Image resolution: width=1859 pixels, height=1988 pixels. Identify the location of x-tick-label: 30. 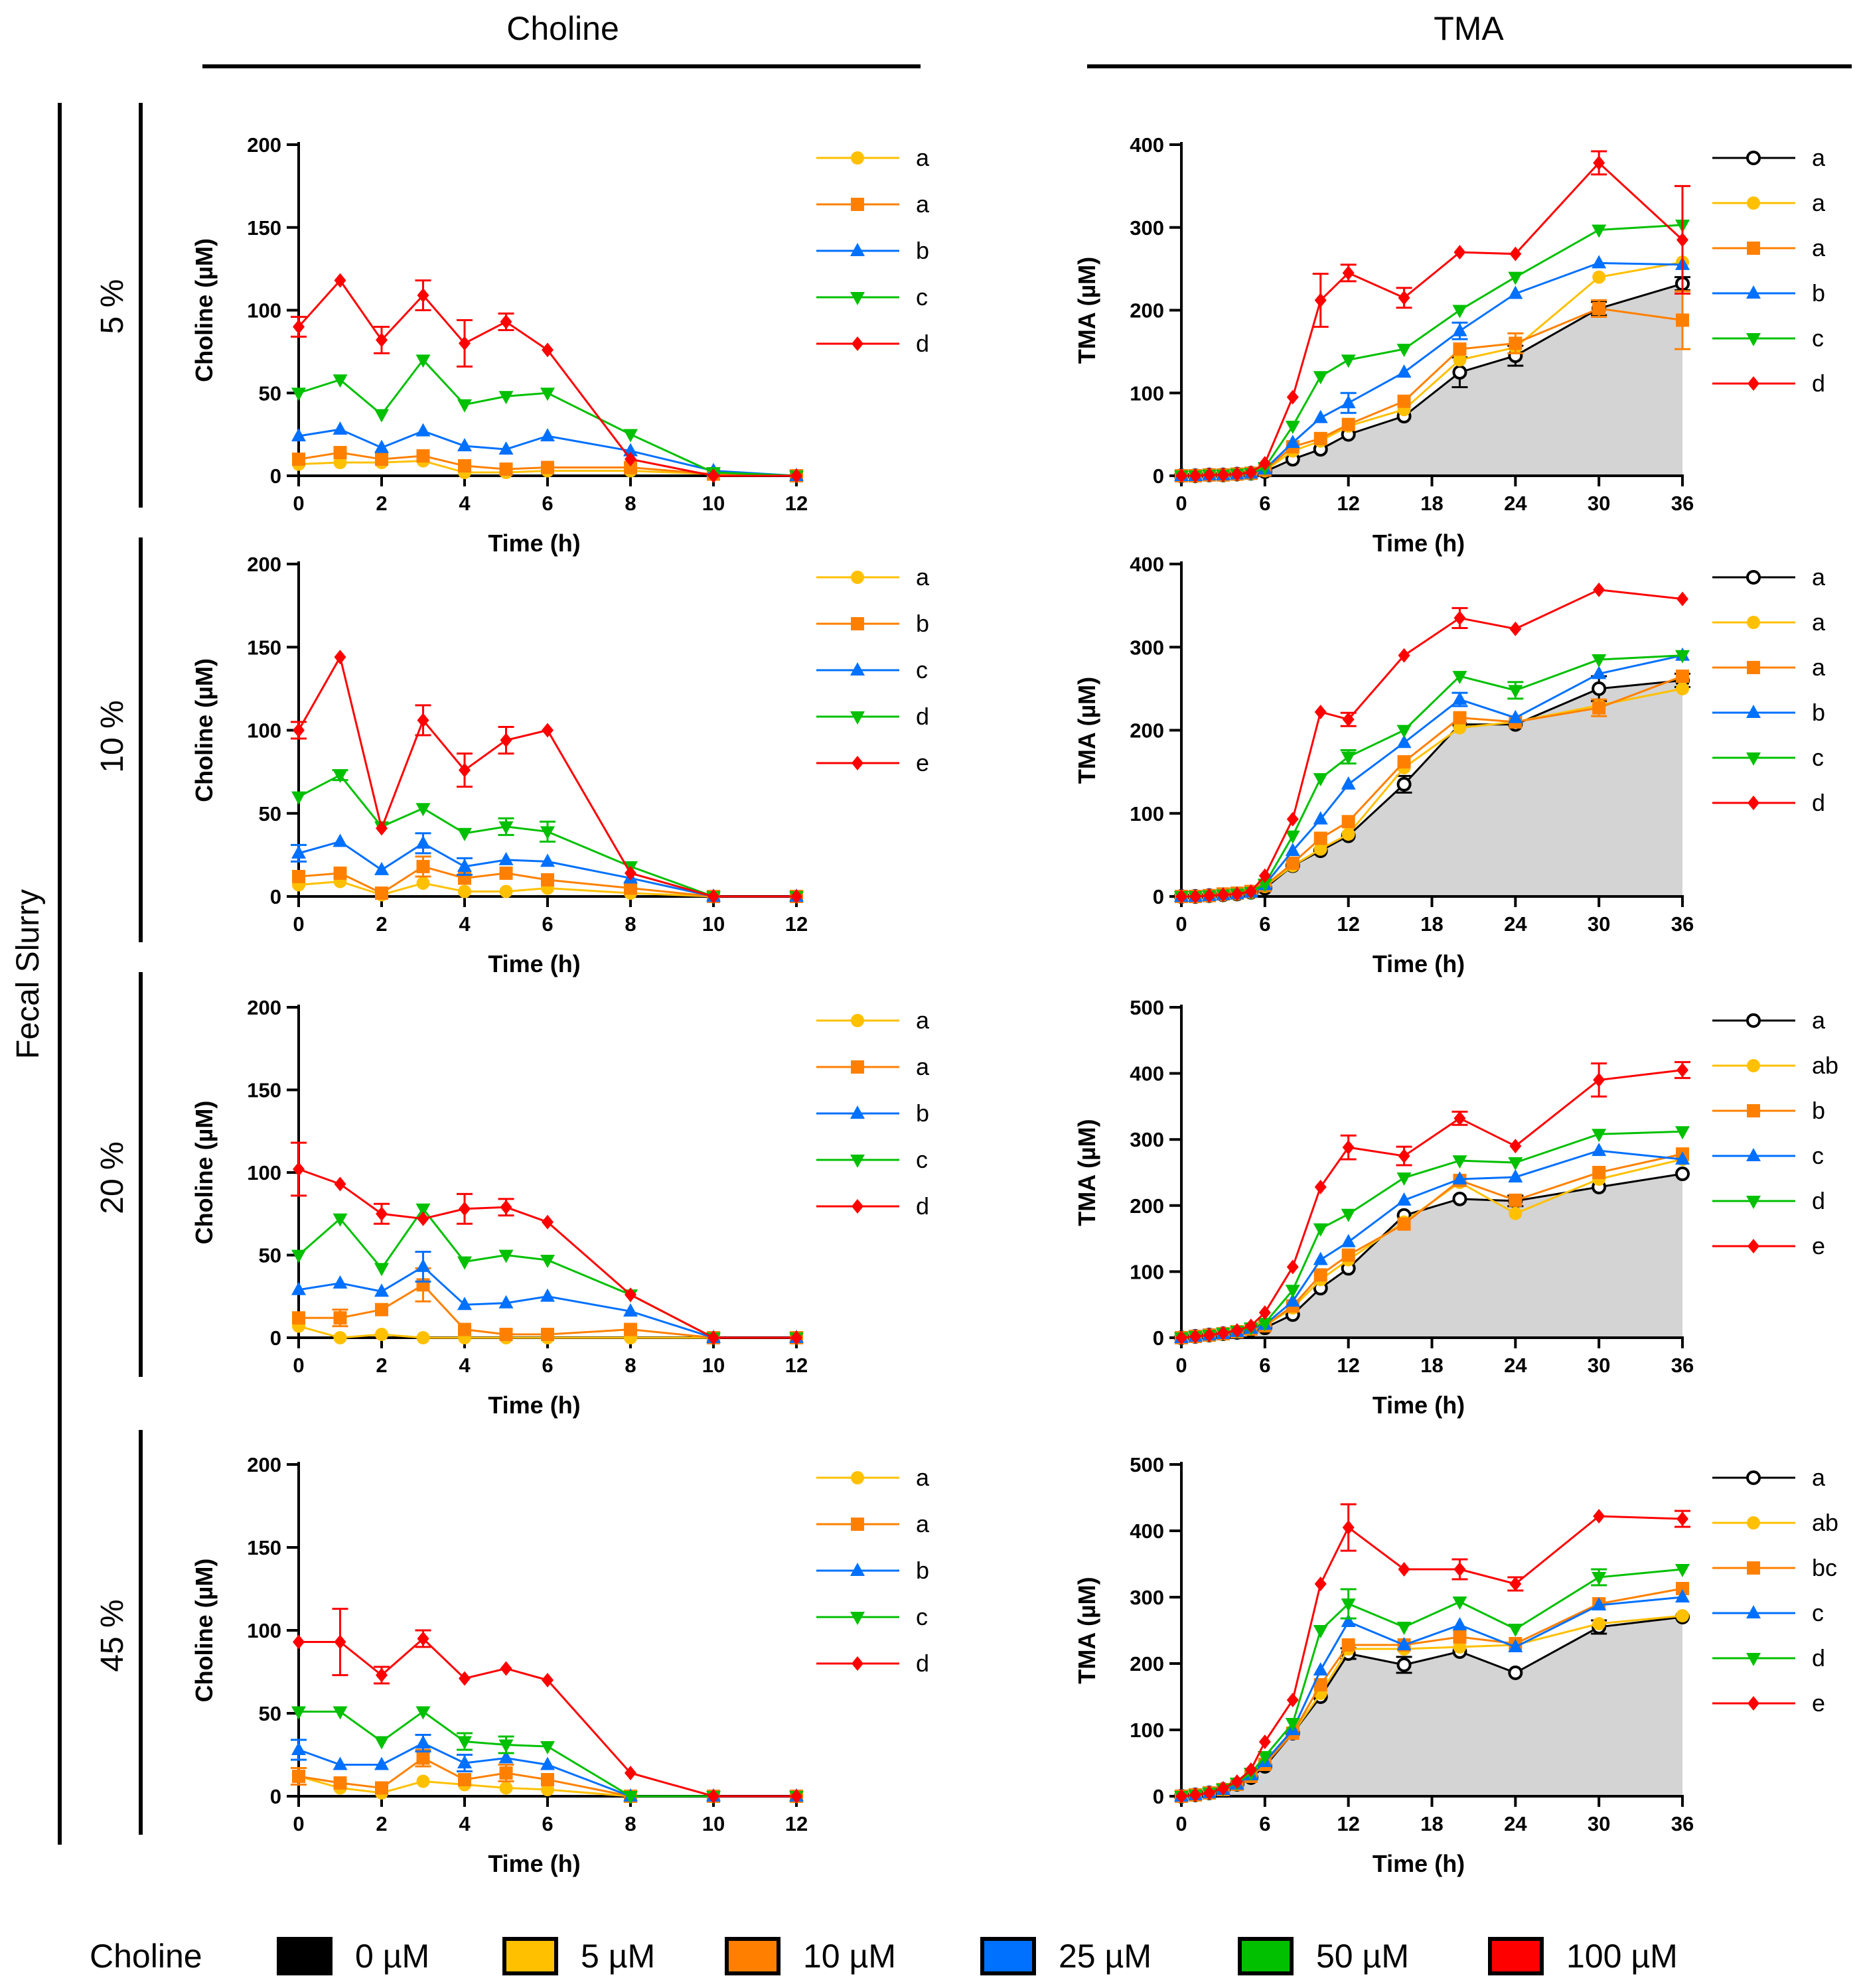
(1599, 1365).